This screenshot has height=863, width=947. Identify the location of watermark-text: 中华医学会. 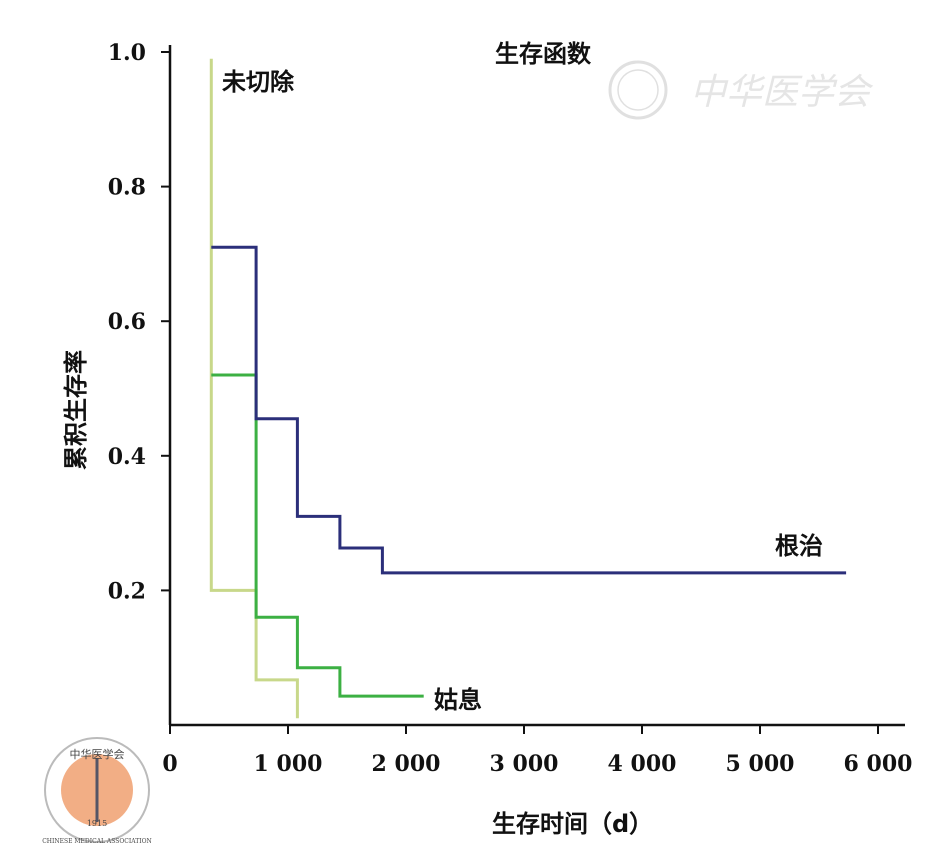
(782, 92).